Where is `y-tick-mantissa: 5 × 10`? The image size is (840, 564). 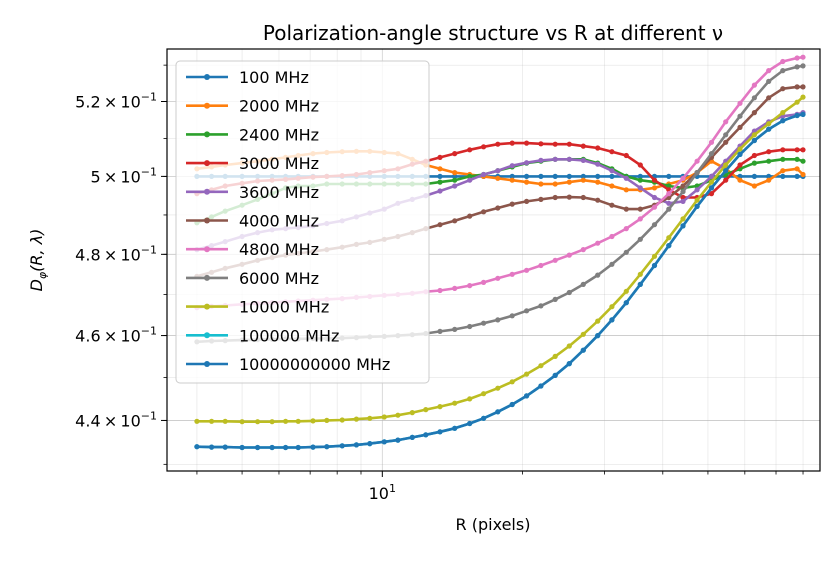
y-tick-mantissa: 5 × 10 is located at coordinates (115, 176).